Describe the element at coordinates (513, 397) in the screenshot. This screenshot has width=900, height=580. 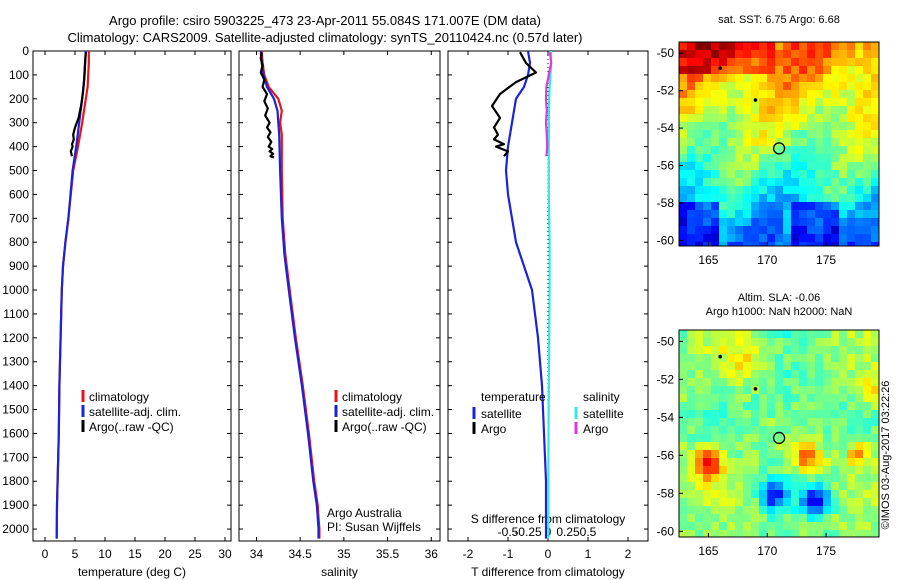
I see `legend-title-temperature: temperature` at that location.